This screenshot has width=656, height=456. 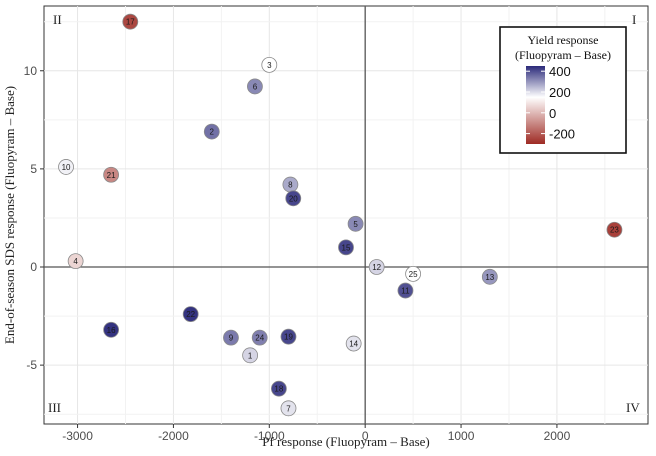 I want to click on point-label: 25, so click(x=413, y=274).